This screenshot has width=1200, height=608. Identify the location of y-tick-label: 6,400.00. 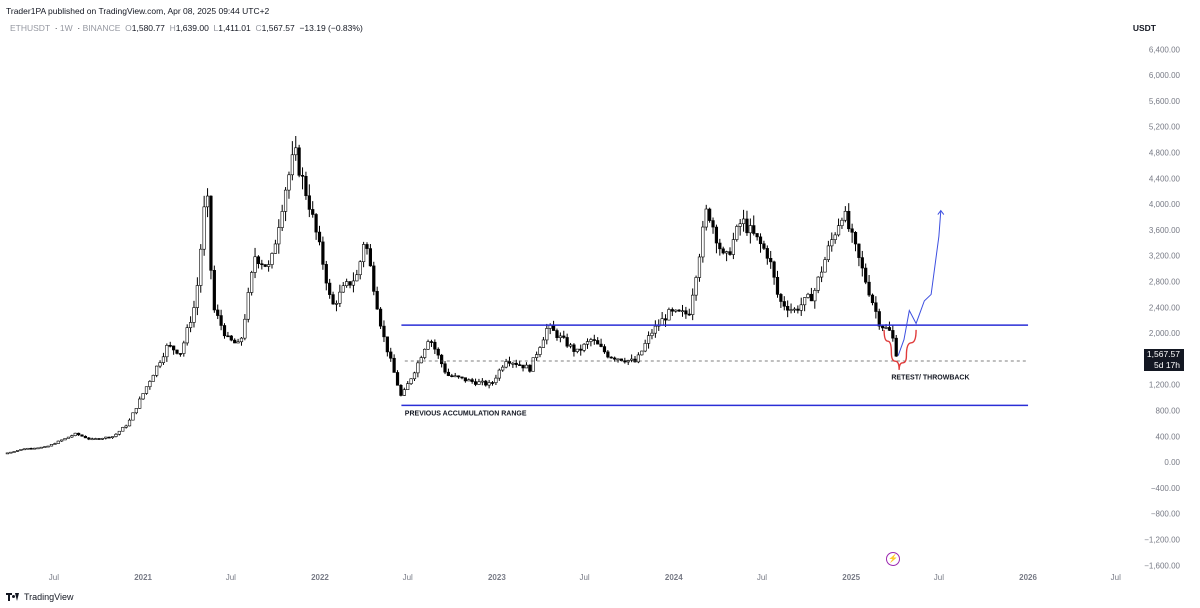
(1165, 49).